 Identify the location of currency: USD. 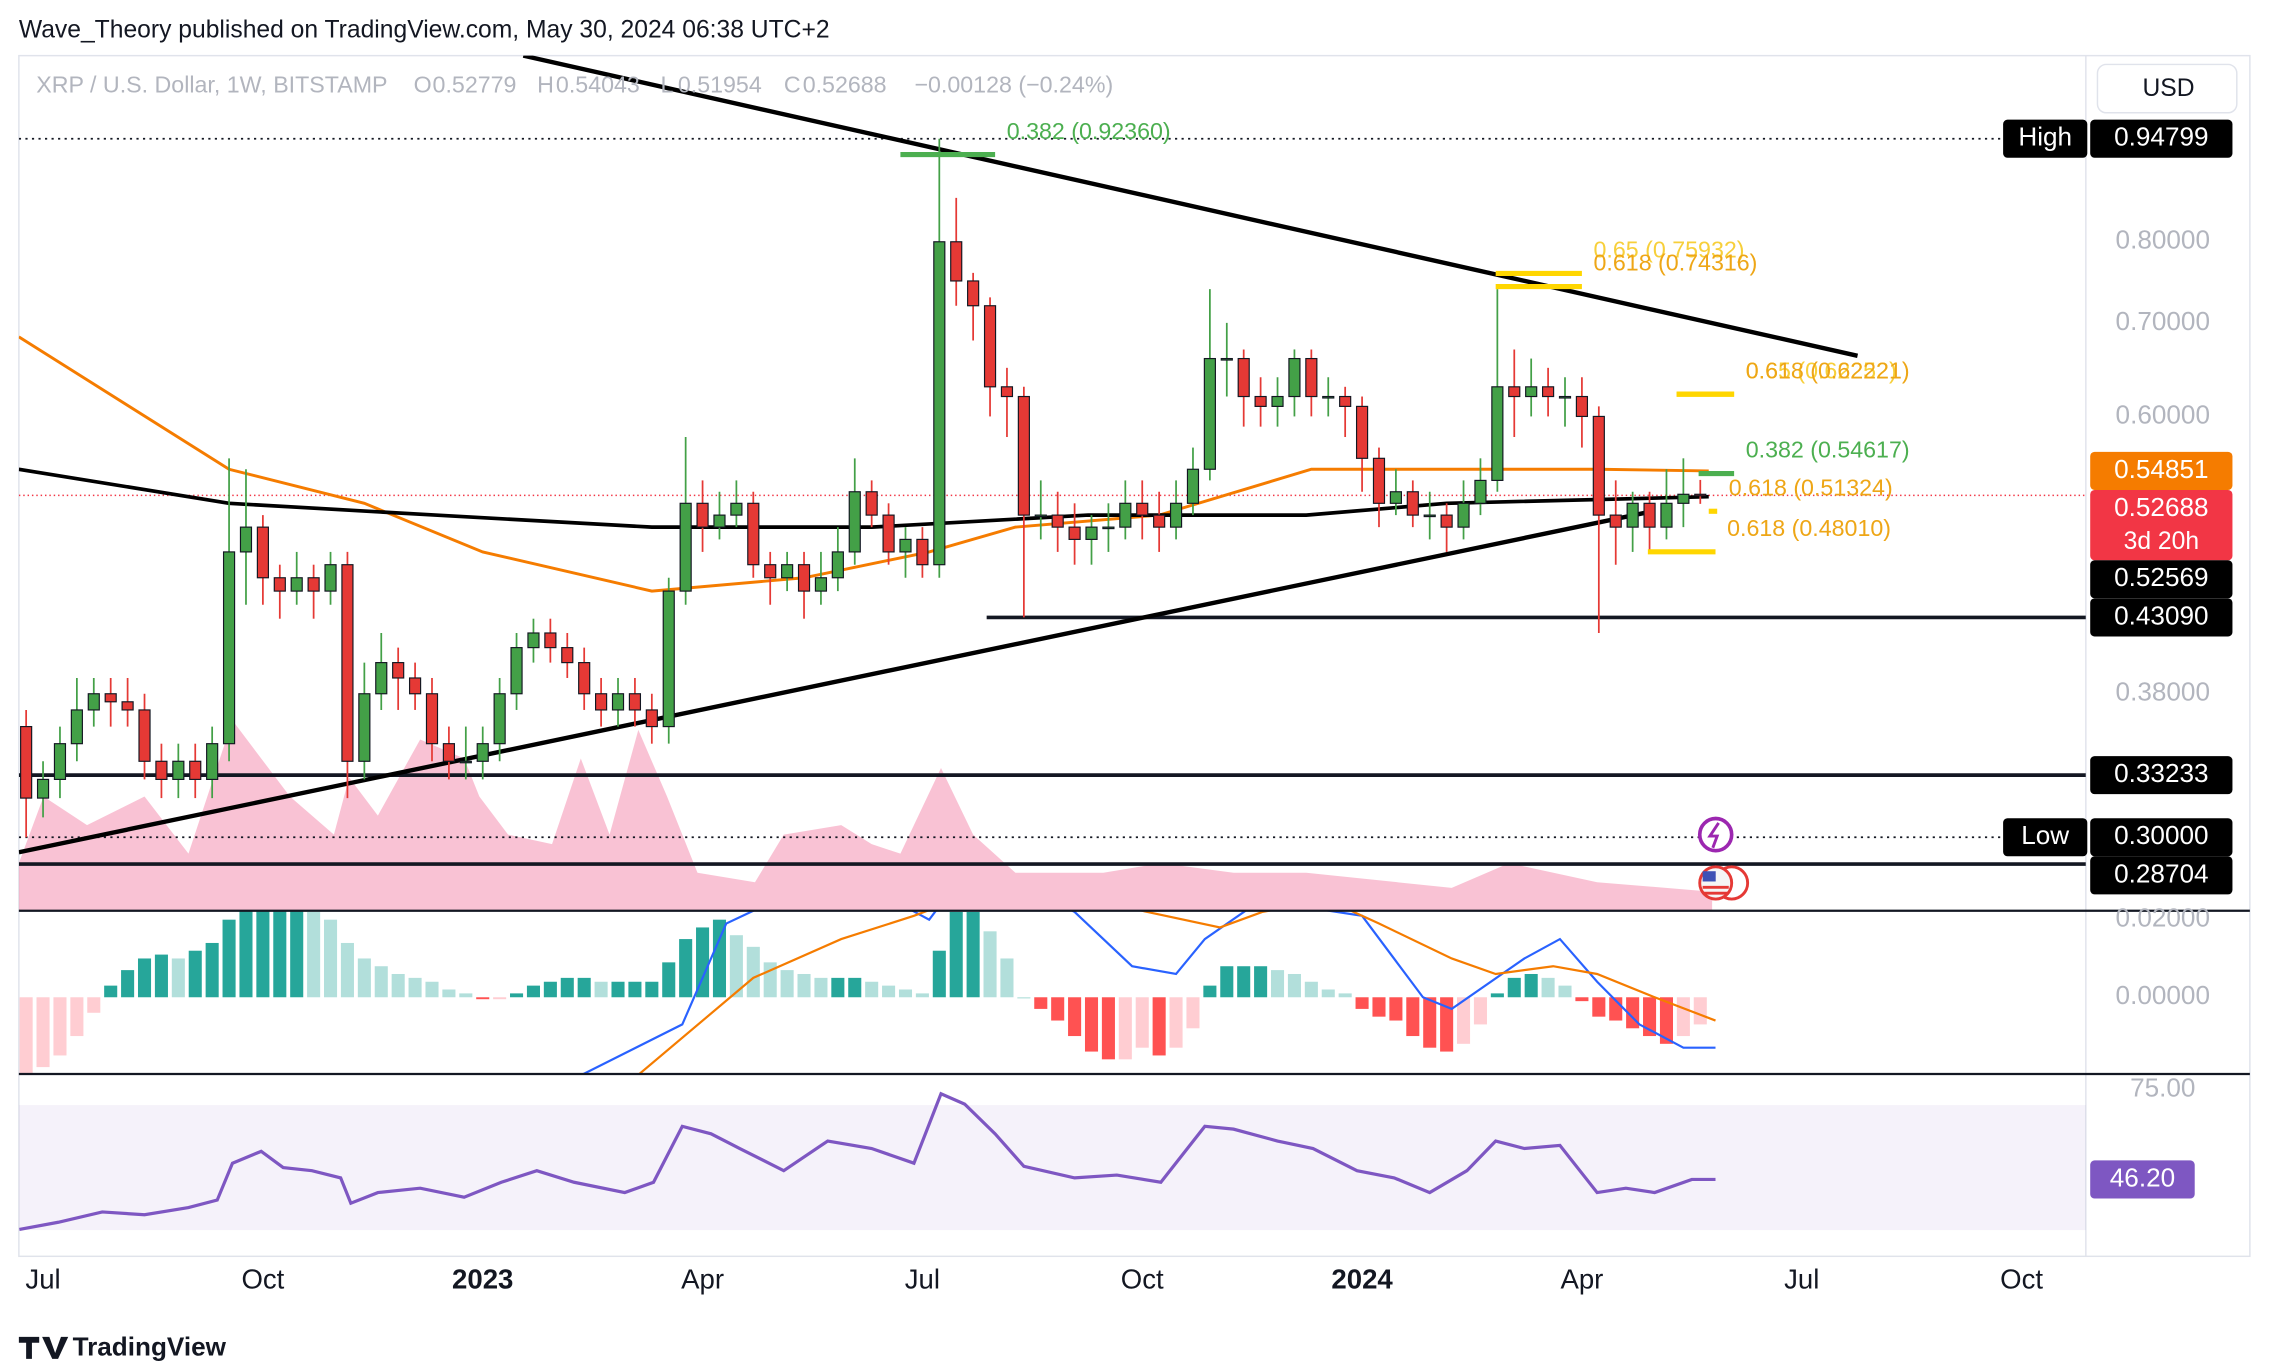
(2168, 88).